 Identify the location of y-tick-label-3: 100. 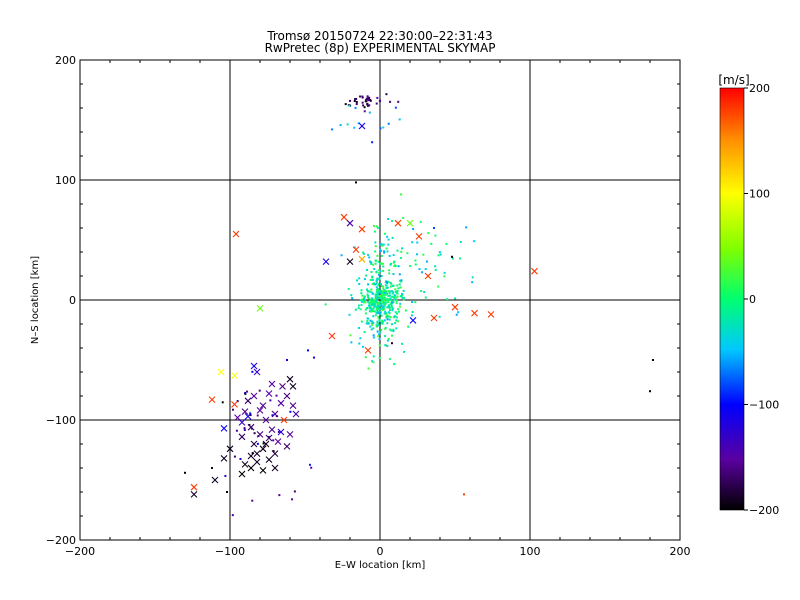
(65, 180).